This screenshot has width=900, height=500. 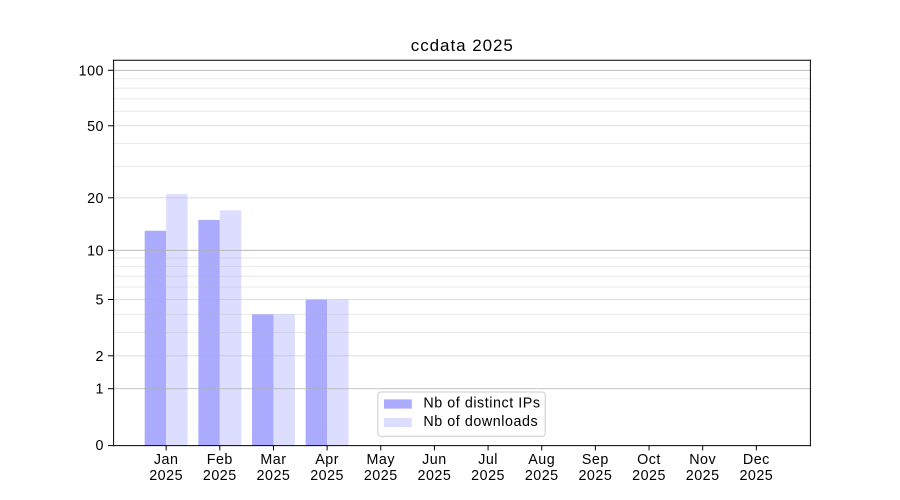 What do you see at coordinates (756, 460) in the screenshot?
I see `svg-text: Dec` at bounding box center [756, 460].